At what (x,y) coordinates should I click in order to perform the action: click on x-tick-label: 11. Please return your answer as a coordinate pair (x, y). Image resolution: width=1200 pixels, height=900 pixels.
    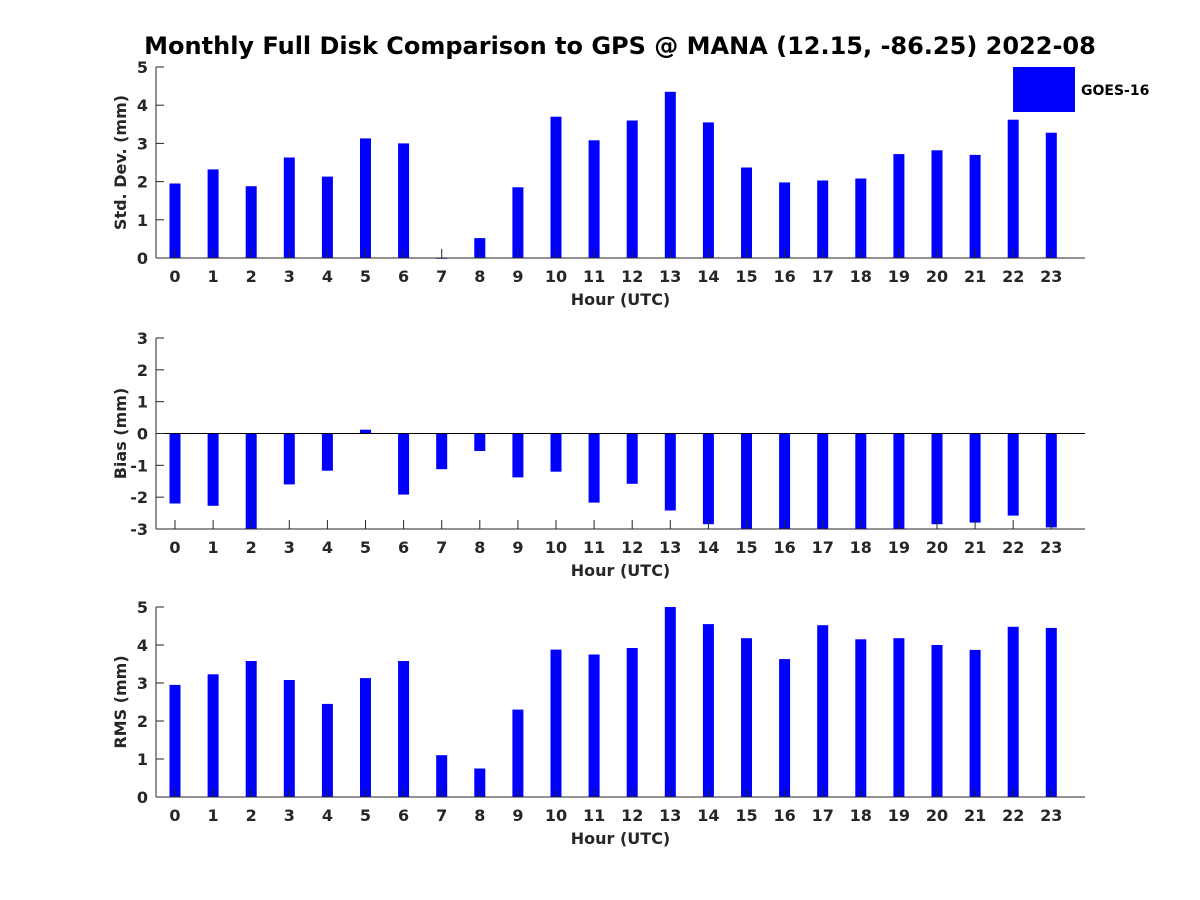
    Looking at the image, I should click on (594, 815).